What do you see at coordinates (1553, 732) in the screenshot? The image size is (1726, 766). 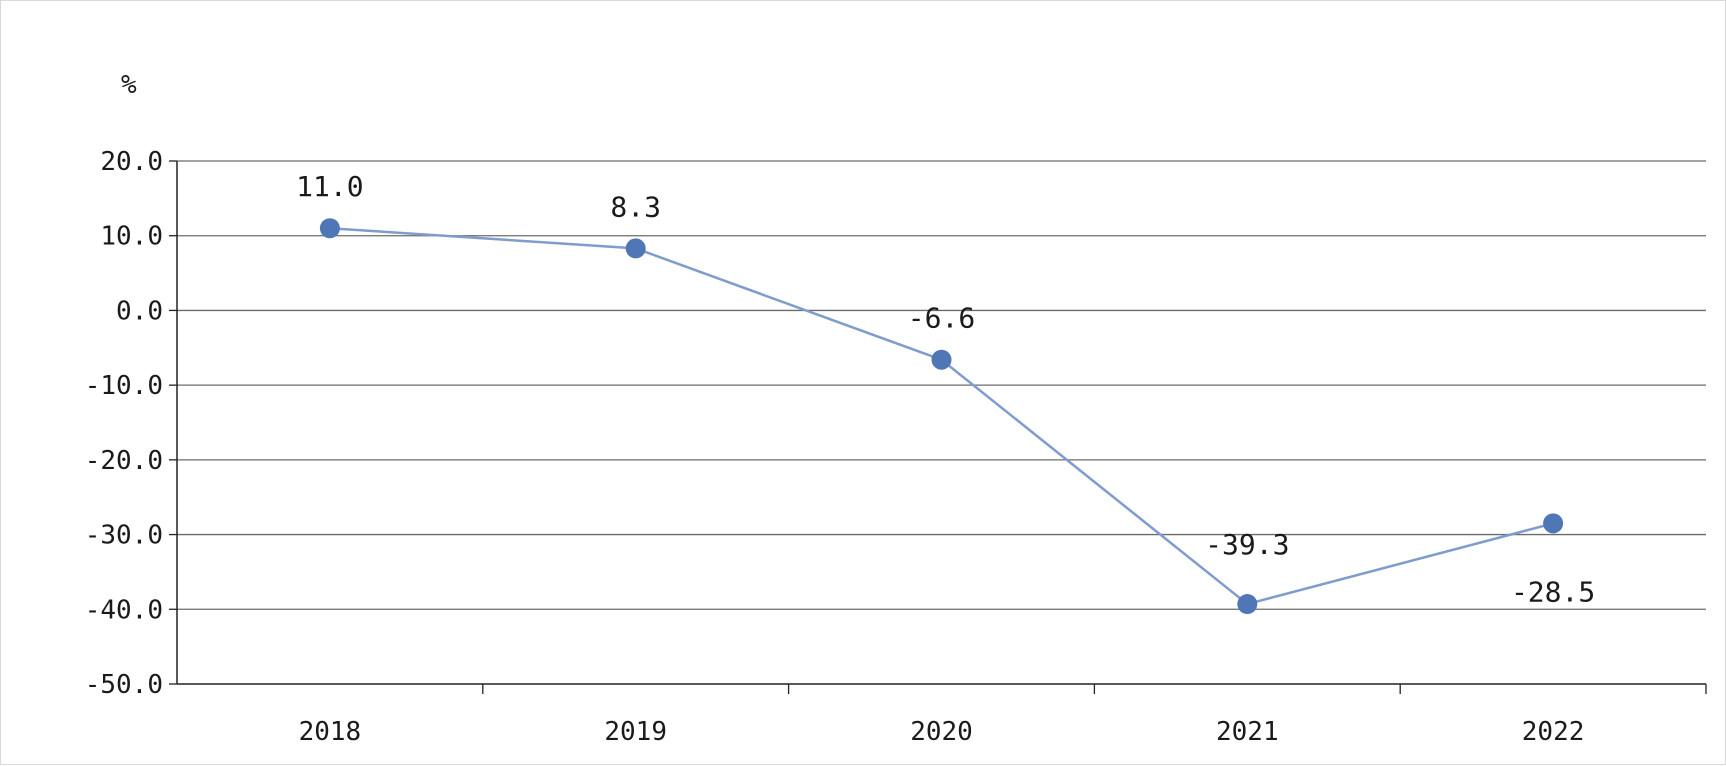 I see `x-tick-label: 2022` at bounding box center [1553, 732].